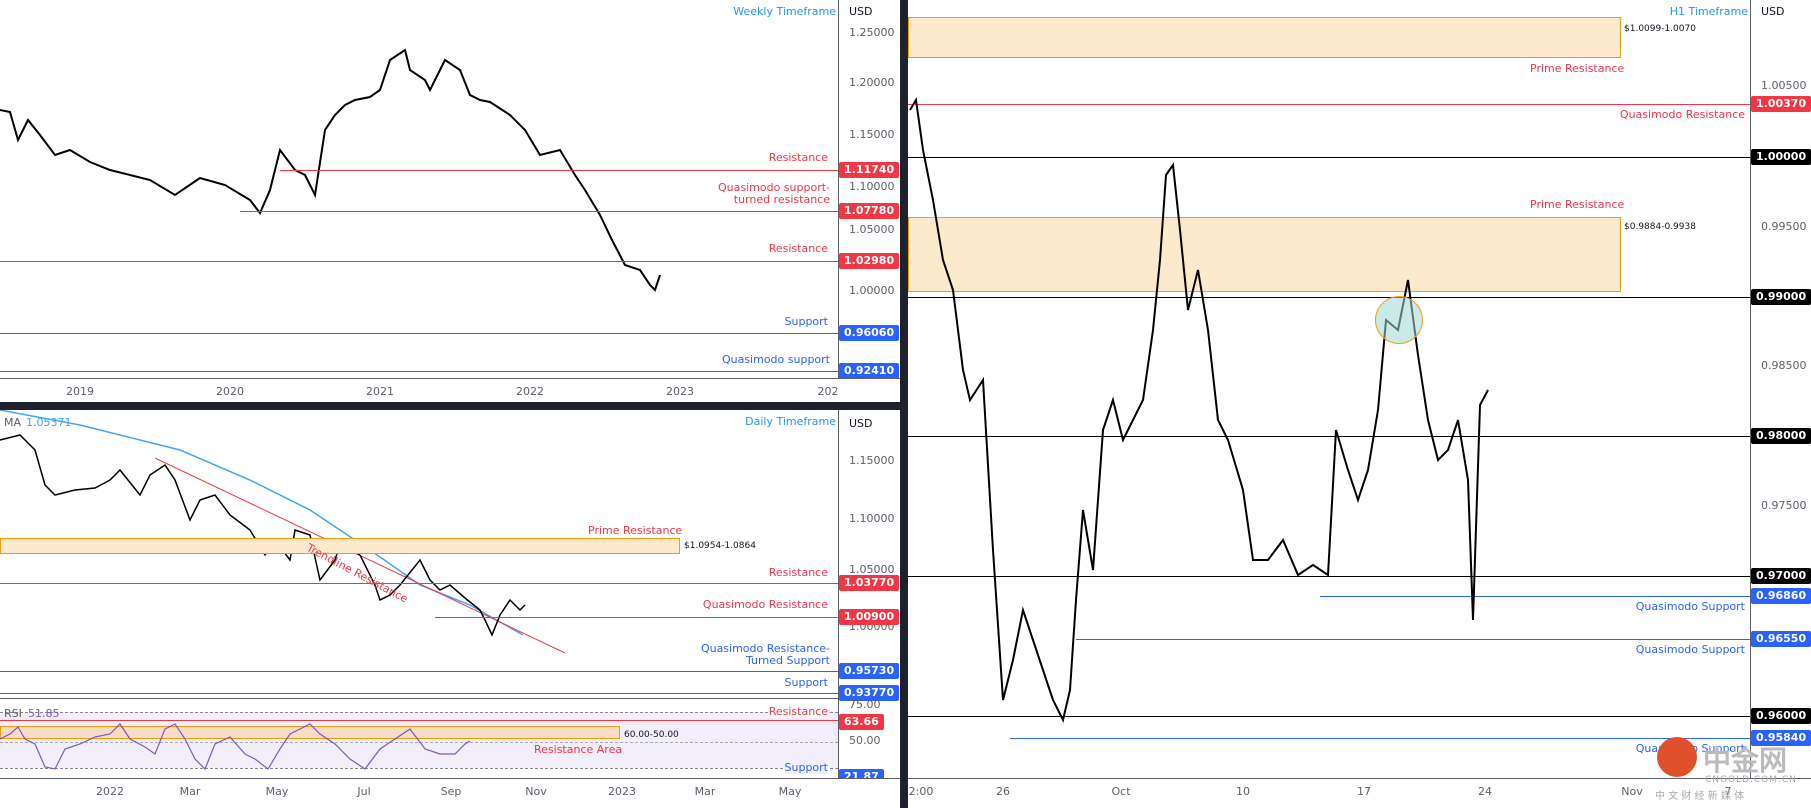 The width and height of the screenshot is (1811, 809). I want to click on daily-level-label: Resistance, so click(798, 572).